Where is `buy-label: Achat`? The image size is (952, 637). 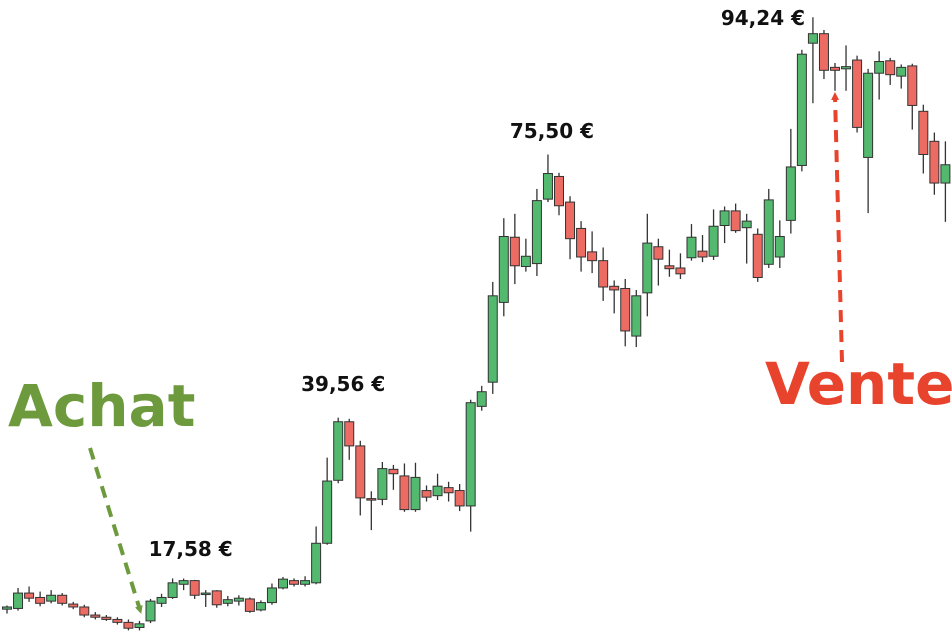 buy-label: Achat is located at coordinates (101, 406).